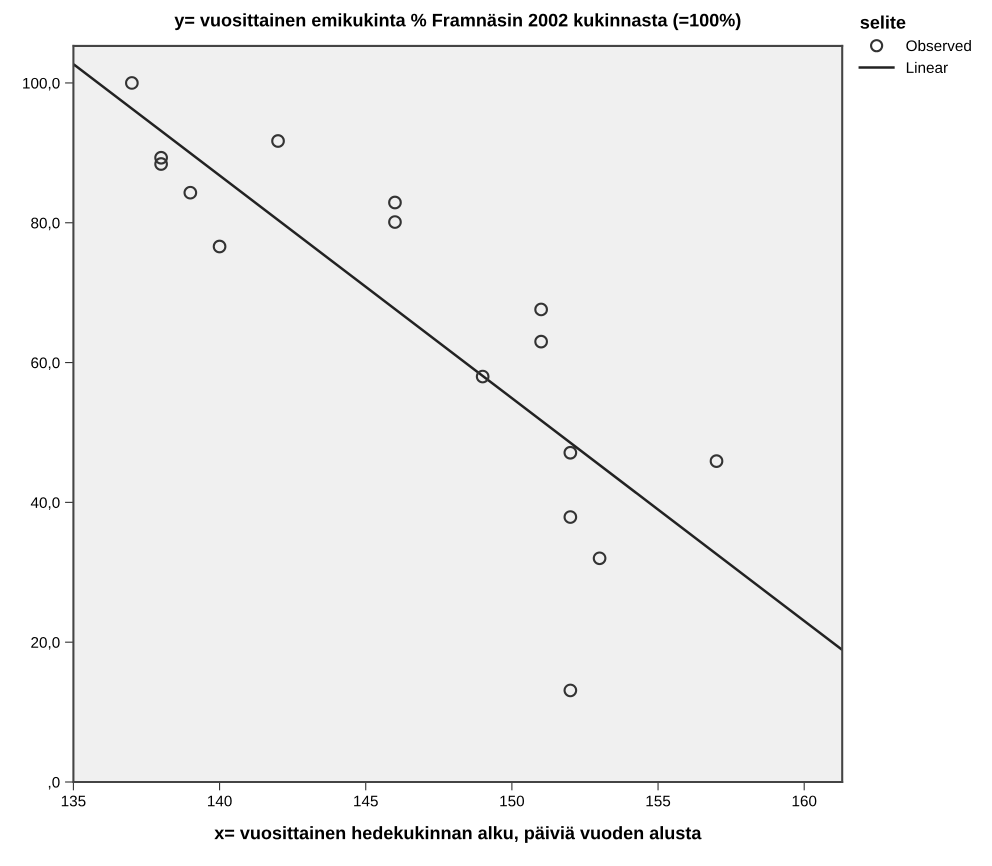 This screenshot has height=866, width=992. Describe the element at coordinates (45, 363) in the screenshot. I see `y-tick-label: 60,0` at that location.